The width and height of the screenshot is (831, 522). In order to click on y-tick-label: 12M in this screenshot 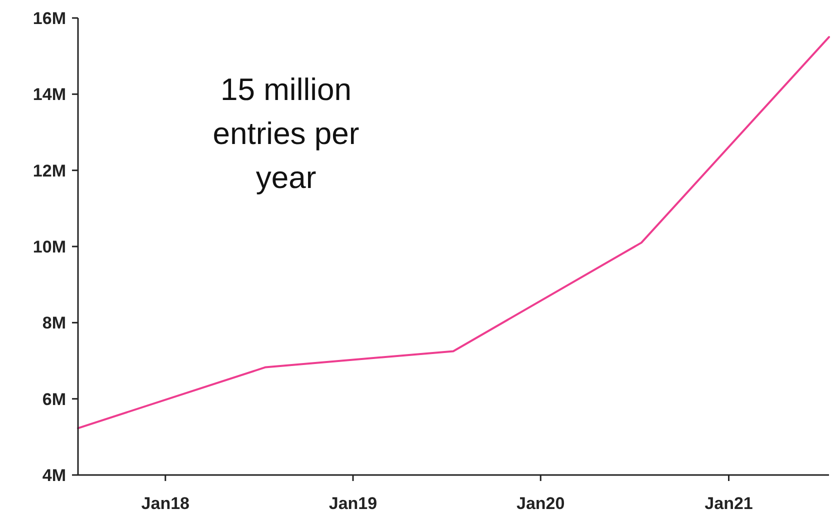, I will do `click(49, 170)`.